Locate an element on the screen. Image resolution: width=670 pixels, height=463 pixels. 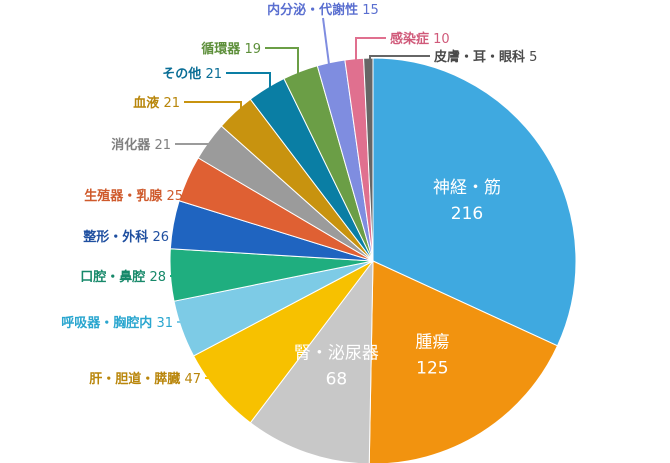
slice-label: 肝・胆道・膵臓 47 is located at coordinates (145, 379).